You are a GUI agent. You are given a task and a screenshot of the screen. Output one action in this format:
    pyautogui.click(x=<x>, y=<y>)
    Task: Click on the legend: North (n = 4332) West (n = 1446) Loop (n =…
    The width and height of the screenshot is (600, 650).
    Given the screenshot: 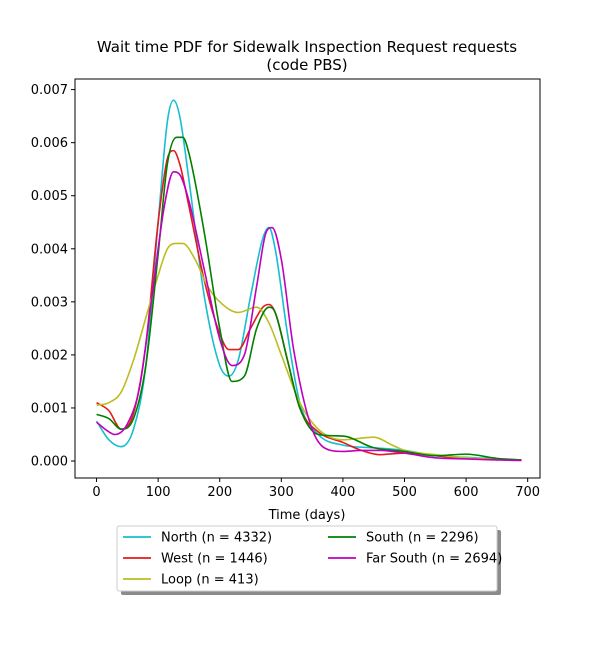 What is the action you would take?
    pyautogui.click(x=309, y=560)
    